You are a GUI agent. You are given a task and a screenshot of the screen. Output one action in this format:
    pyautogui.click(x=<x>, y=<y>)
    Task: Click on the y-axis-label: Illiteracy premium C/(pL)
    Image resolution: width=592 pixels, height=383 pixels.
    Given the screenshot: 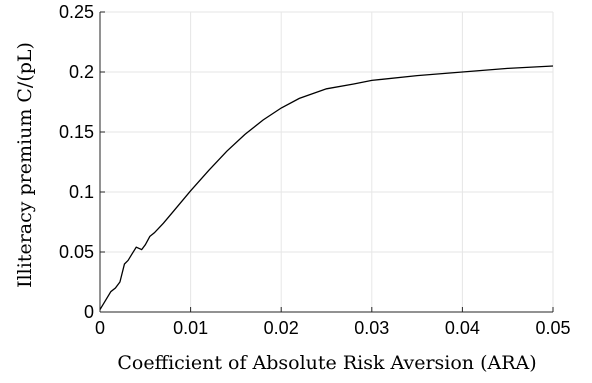 What is the action you would take?
    pyautogui.click(x=25, y=165)
    